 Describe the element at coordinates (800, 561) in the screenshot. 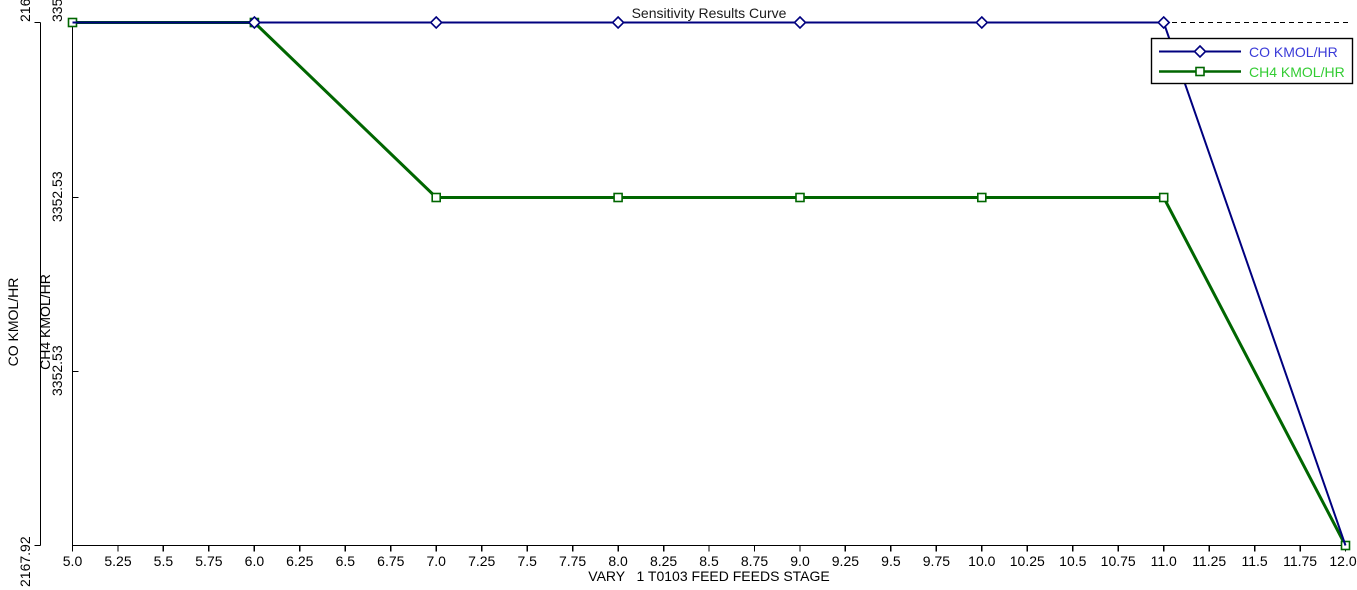

I see `x-tick-label: 9.0` at that location.